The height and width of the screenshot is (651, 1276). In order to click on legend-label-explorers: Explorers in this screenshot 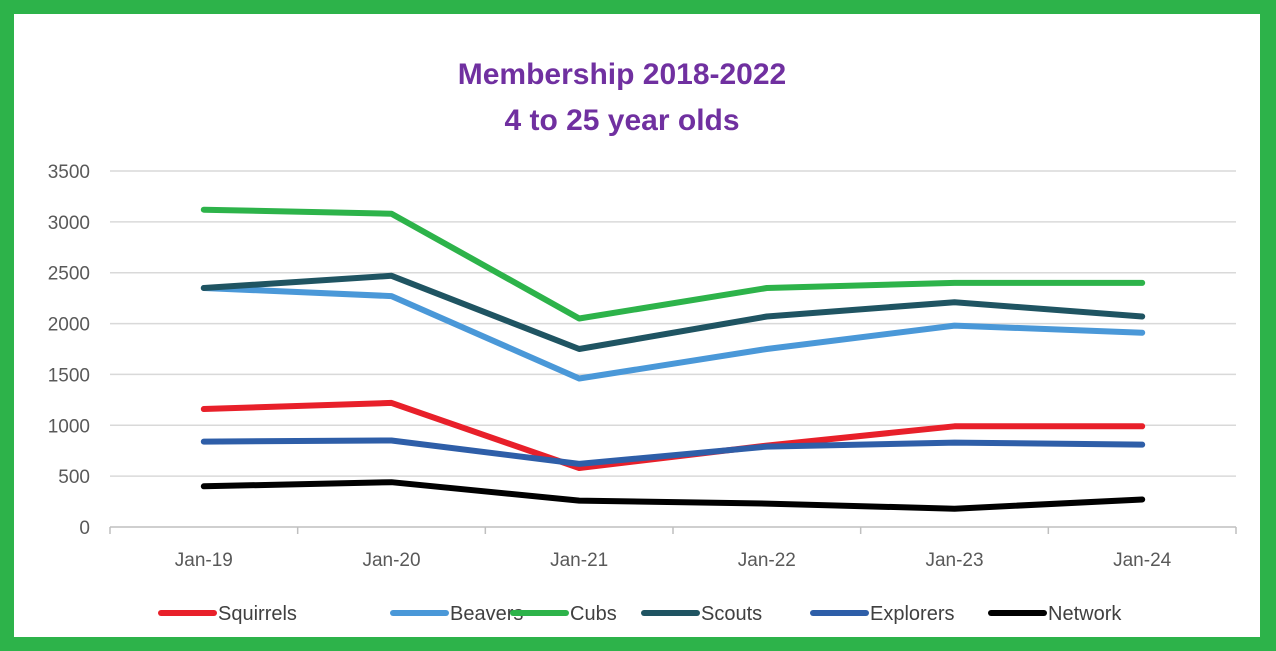, I will do `click(912, 614)`.